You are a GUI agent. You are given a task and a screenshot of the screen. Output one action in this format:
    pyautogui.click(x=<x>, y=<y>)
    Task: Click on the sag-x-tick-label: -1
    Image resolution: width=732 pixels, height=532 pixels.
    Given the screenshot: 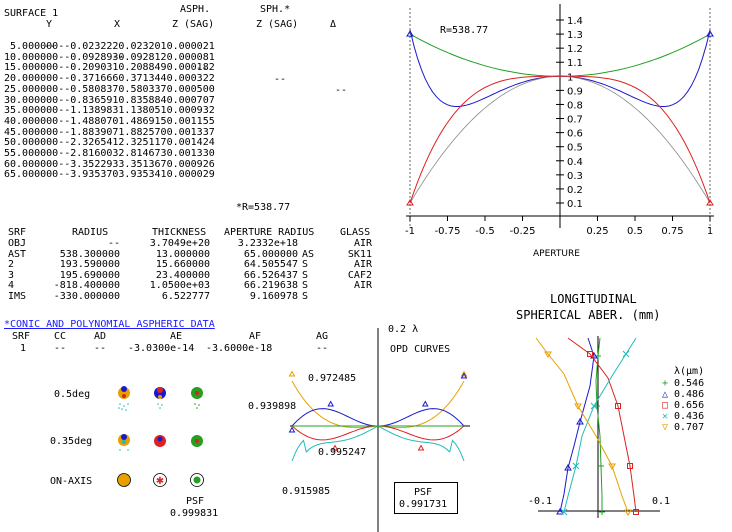 What is the action you would take?
    pyautogui.click(x=410, y=231)
    